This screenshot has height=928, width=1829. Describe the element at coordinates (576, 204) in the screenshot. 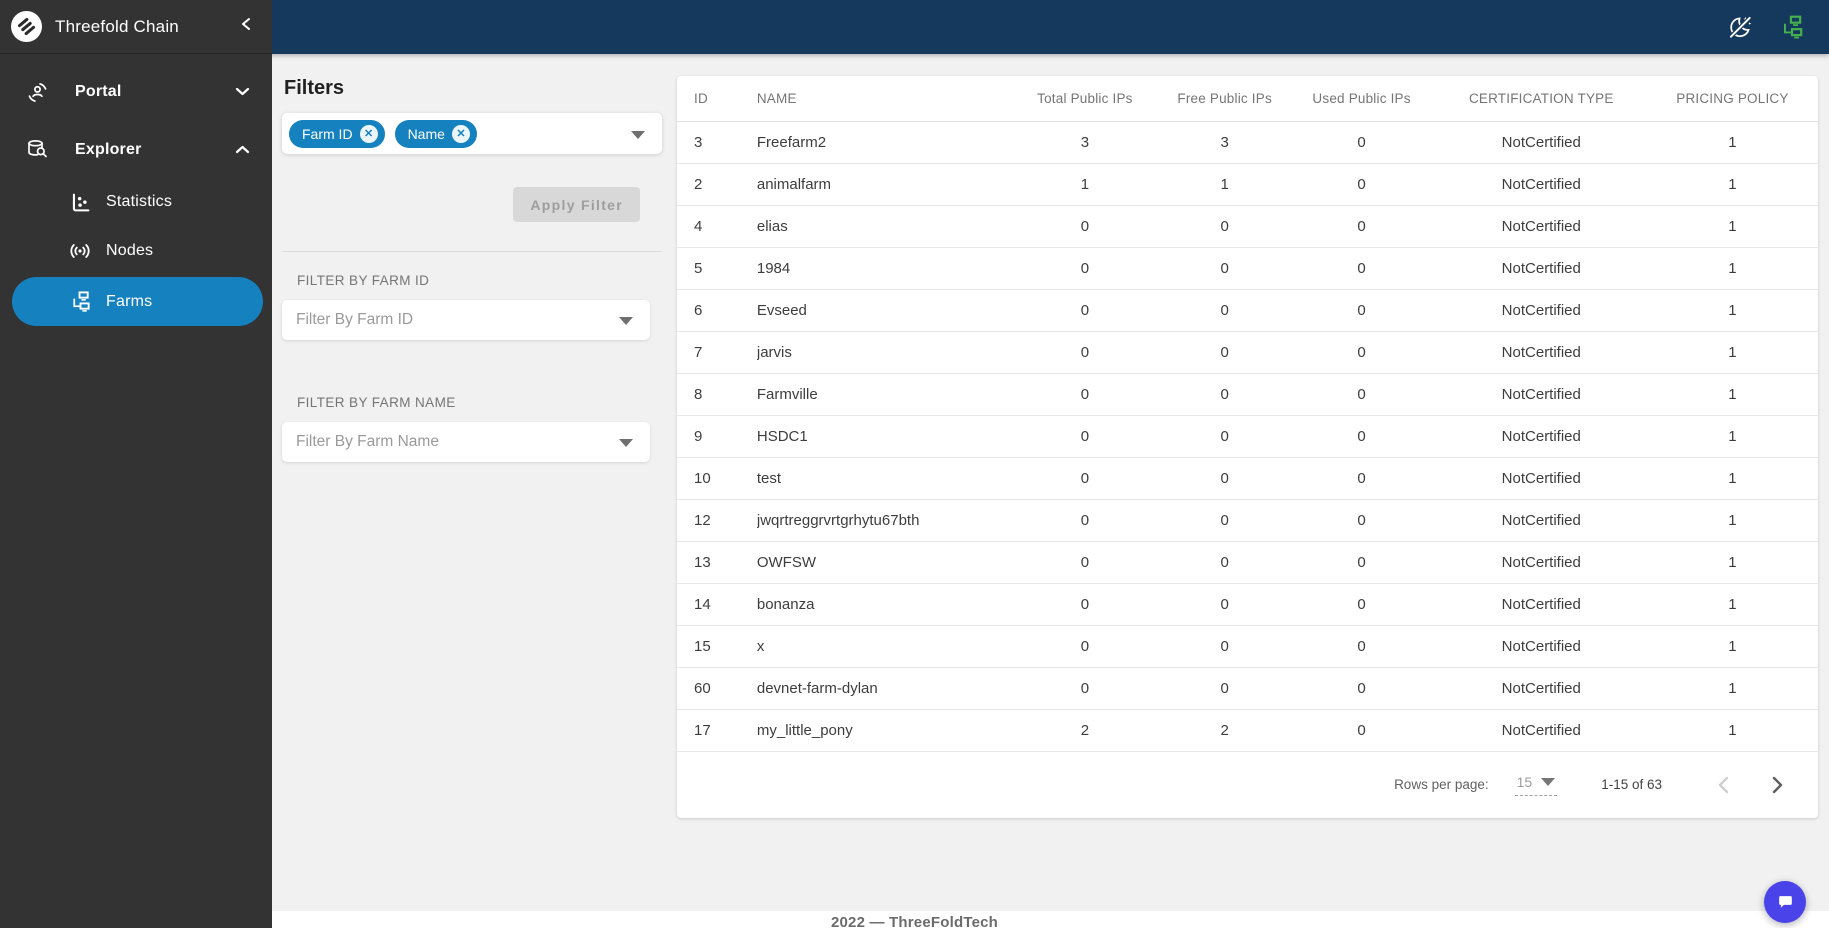

I see `apply-filter-button: Apply Filter` at that location.